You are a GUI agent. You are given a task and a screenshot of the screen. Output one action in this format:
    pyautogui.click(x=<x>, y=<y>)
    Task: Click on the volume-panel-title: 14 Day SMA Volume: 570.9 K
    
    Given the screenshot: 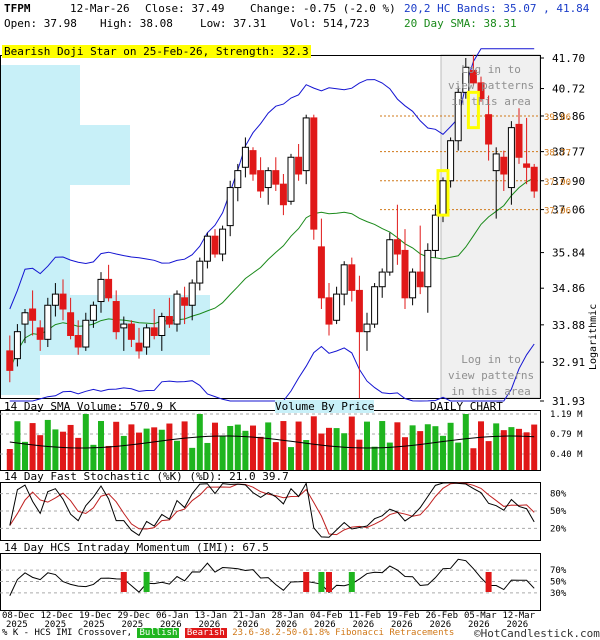 What is the action you would take?
    pyautogui.click(x=90, y=406)
    